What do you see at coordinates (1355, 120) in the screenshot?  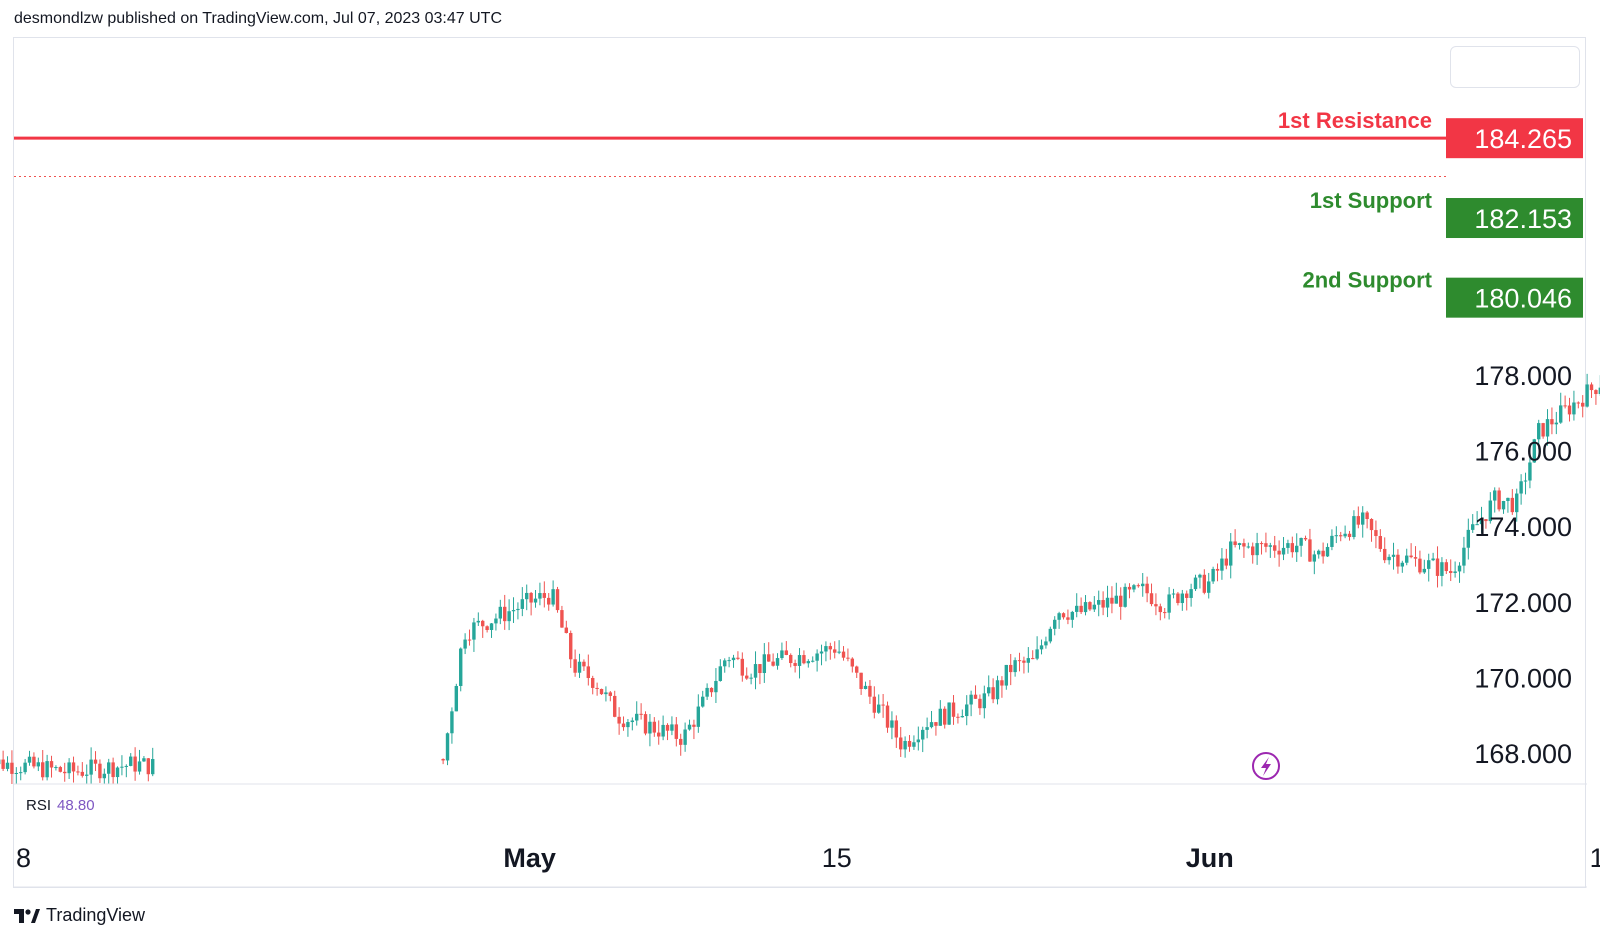 I see `level-label: 1st Resistance` at bounding box center [1355, 120].